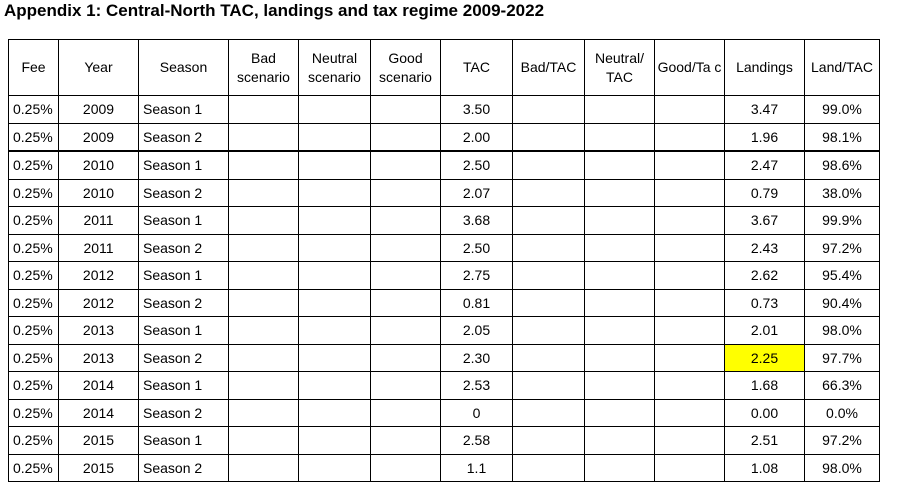  I want to click on land-tac-cell: 98.6%, so click(842, 165).